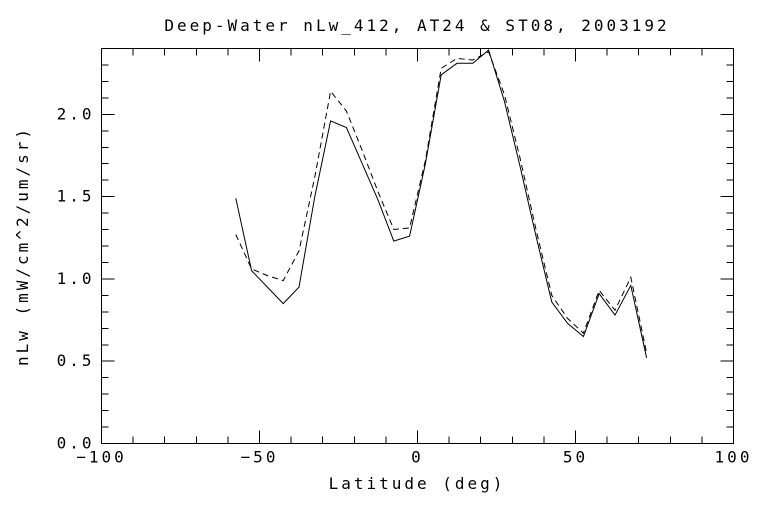 The image size is (768, 512). Describe the element at coordinates (22, 246) in the screenshot. I see `y-axis-label: nLw (mW/cm^2/um/sr)` at that location.